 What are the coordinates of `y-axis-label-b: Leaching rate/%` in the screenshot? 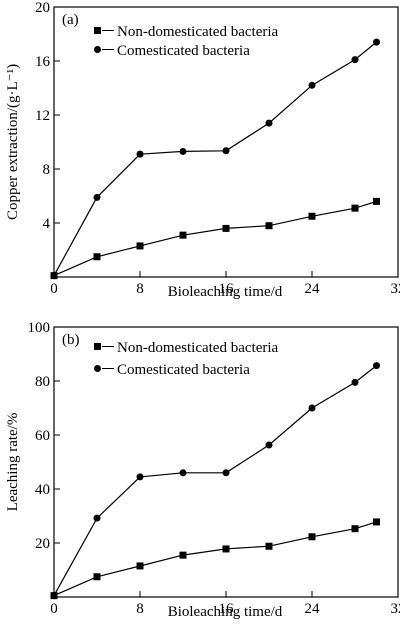 It's located at (13, 462).